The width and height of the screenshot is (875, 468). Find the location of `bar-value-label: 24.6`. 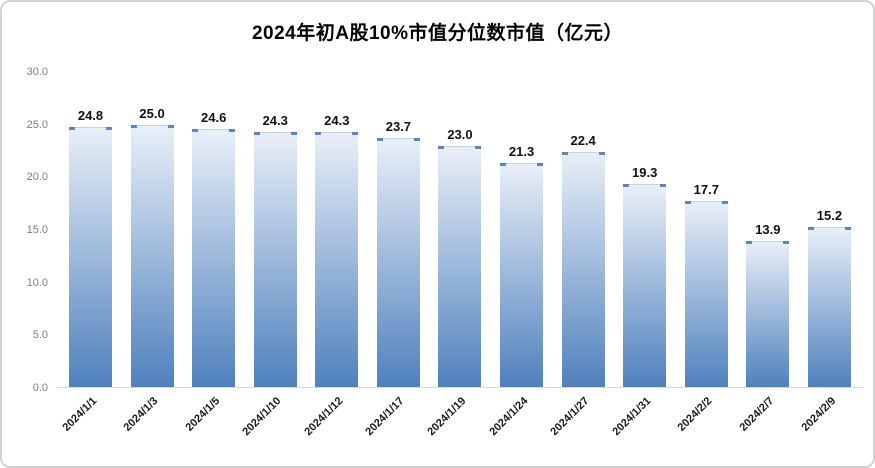

bar-value-label: 24.6 is located at coordinates (214, 117).